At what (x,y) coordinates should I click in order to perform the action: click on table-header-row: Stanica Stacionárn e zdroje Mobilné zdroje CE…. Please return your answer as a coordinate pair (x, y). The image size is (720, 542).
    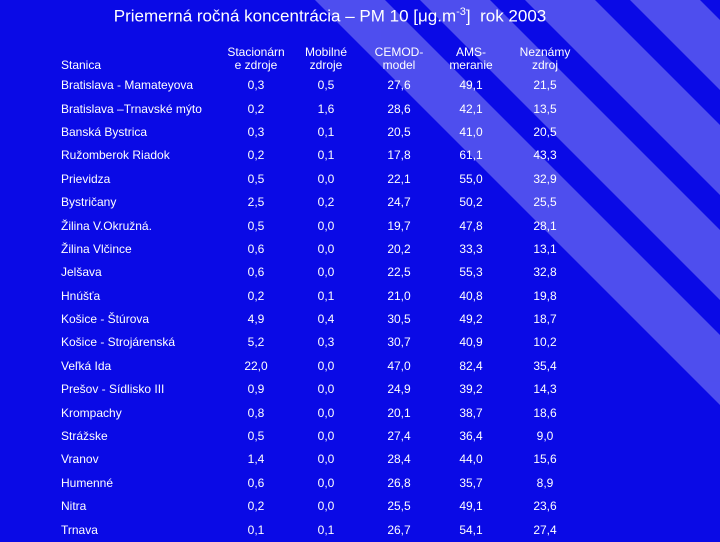
    Looking at the image, I should click on (292, 55).